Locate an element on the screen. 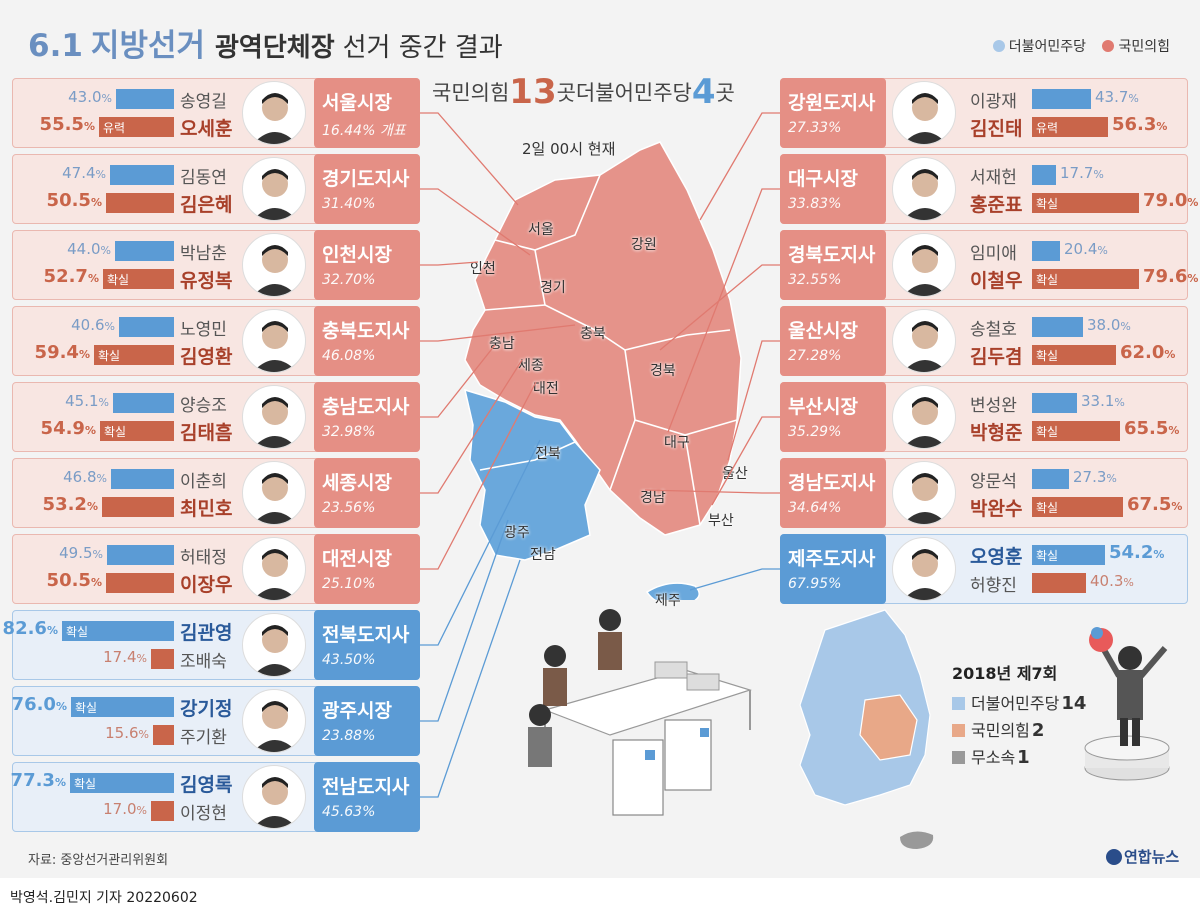 The height and width of the screenshot is (910, 1200). candidate-row: 17.7% 서재헌 is located at coordinates (984, 175).